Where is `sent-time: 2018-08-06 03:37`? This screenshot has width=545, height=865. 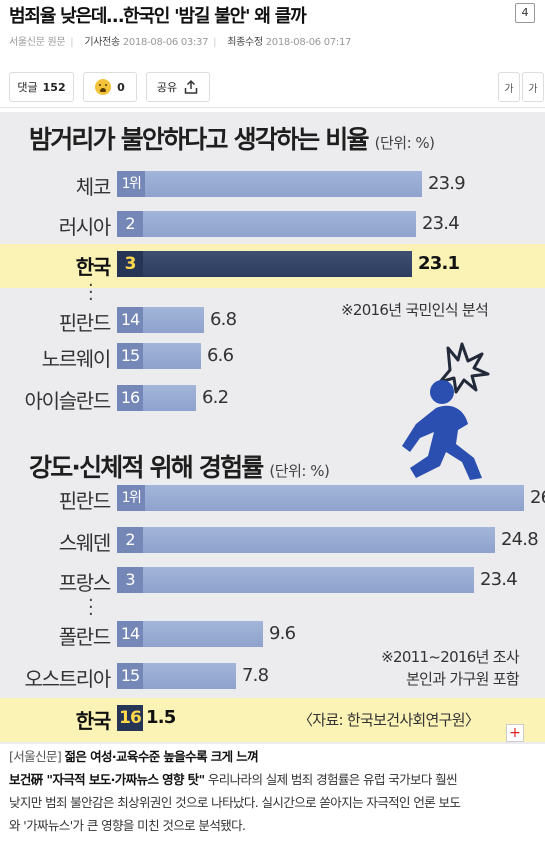
sent-time: 2018-08-06 03:37 is located at coordinates (165, 42).